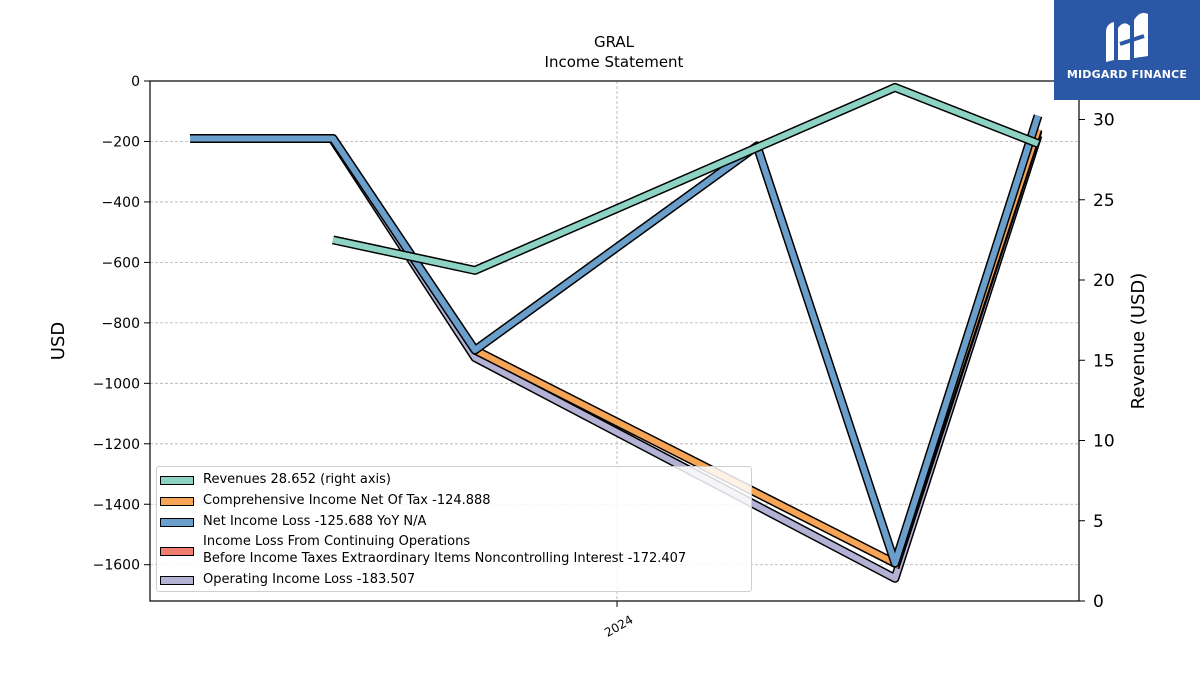 The height and width of the screenshot is (675, 1200). I want to click on y-tick-label: −1400, so click(116, 505).